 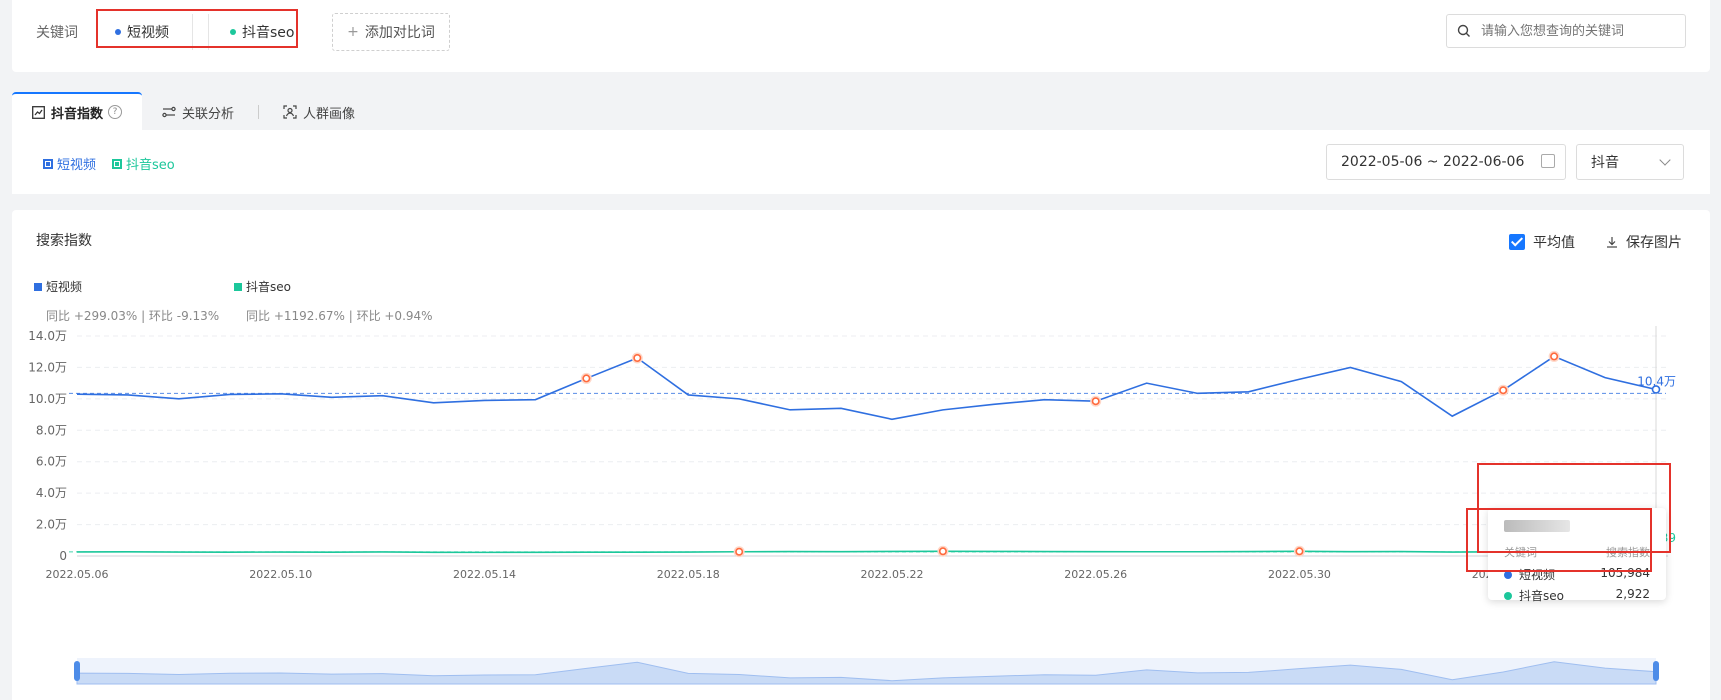 I want to click on legend-stats: 同比 +1192.67% | 环比 +0.94%, so click(x=339, y=316).